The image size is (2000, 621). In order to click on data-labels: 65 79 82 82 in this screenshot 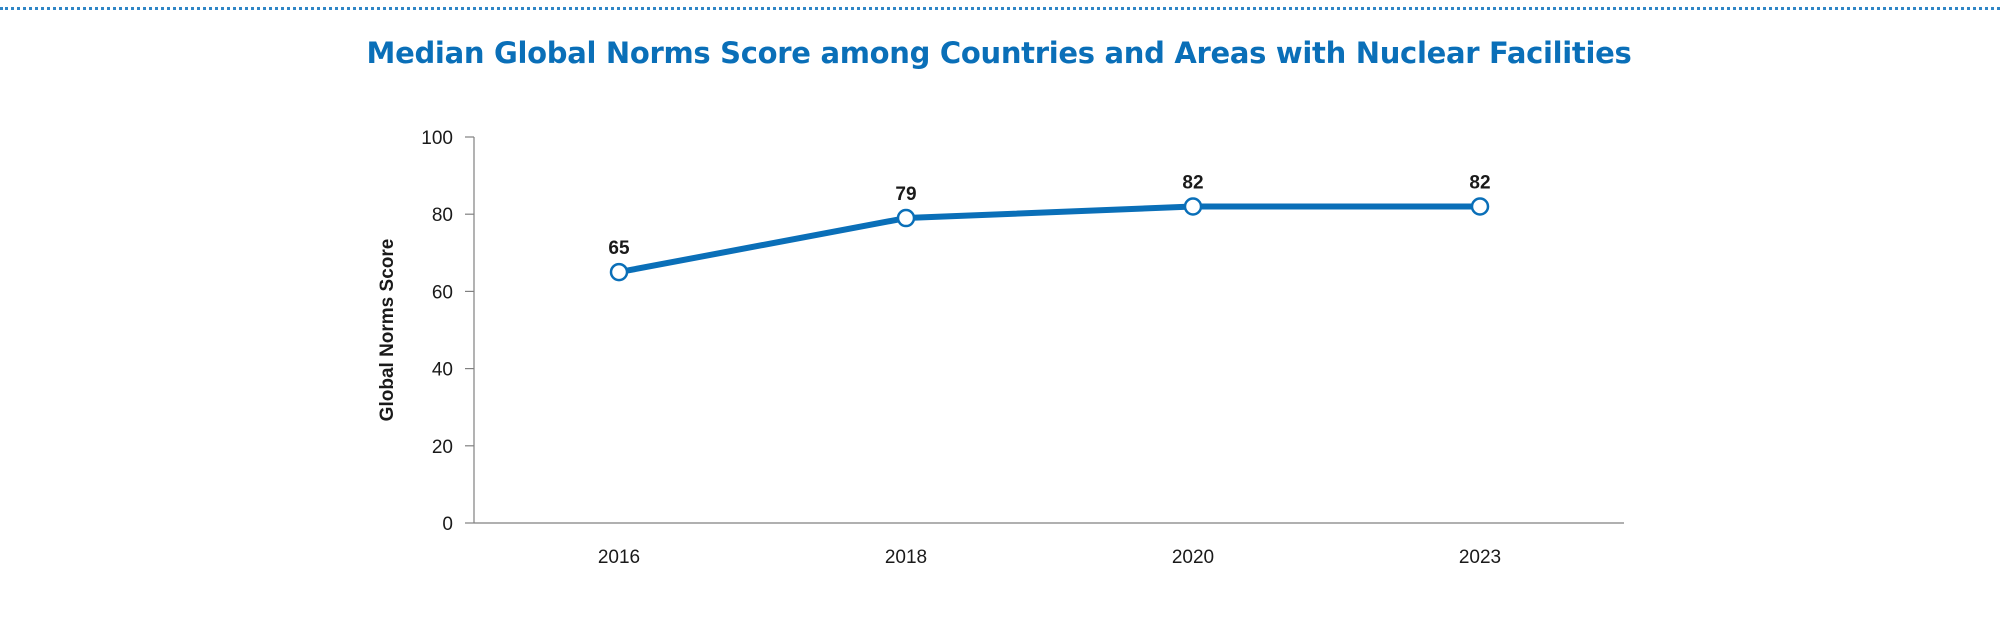, I will do `click(1049, 215)`.